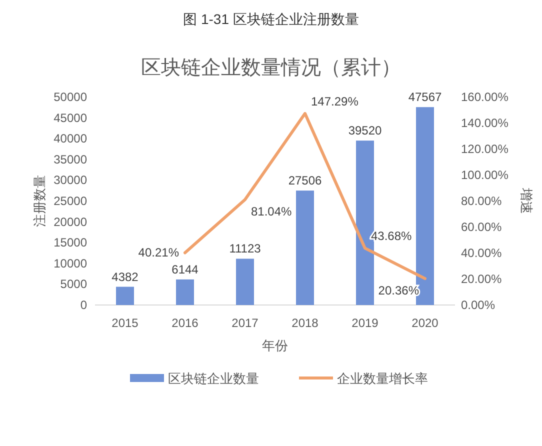 The image size is (542, 446). Describe the element at coordinates (245, 249) in the screenshot. I see `data-label: 11123` at that location.